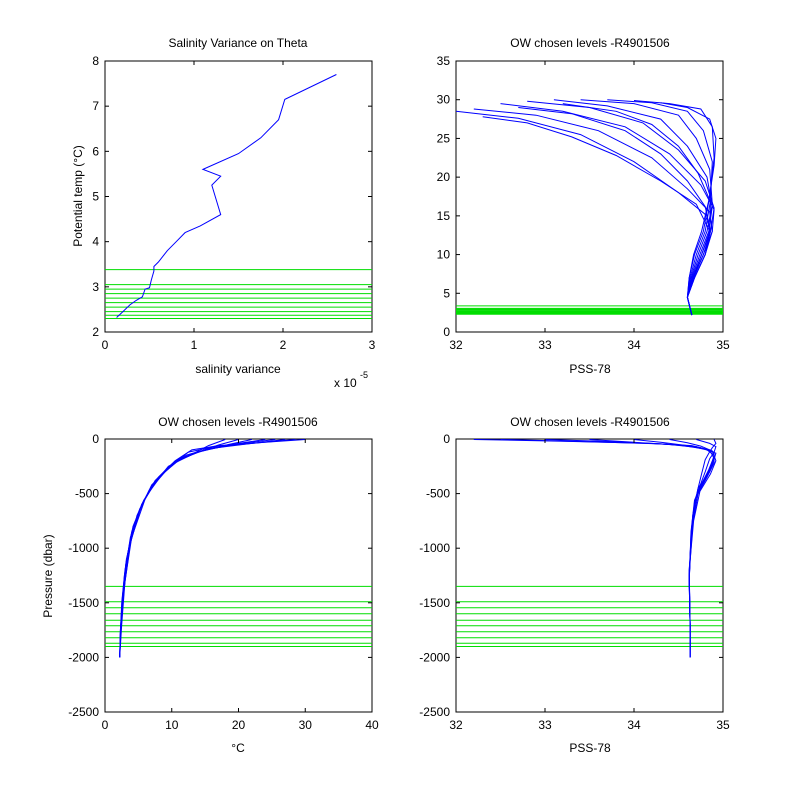 The height and width of the screenshot is (800, 800). I want to click on x-tick-label: 30, so click(306, 725).